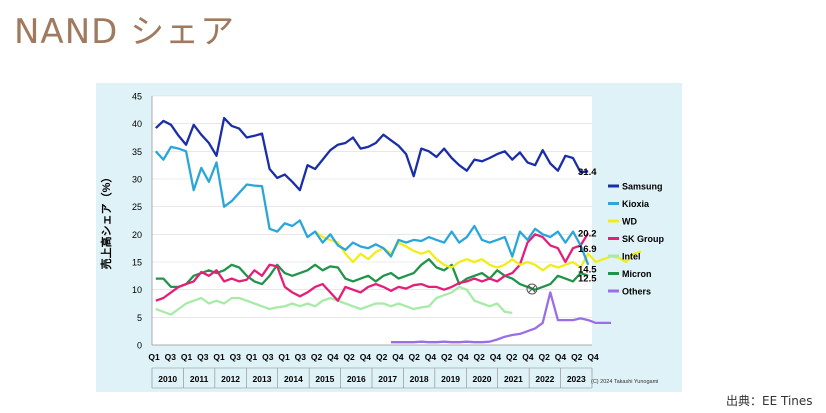 This screenshot has height=413, width=826. Describe the element at coordinates (137, 124) in the screenshot. I see `y-tick-label: 40` at that location.